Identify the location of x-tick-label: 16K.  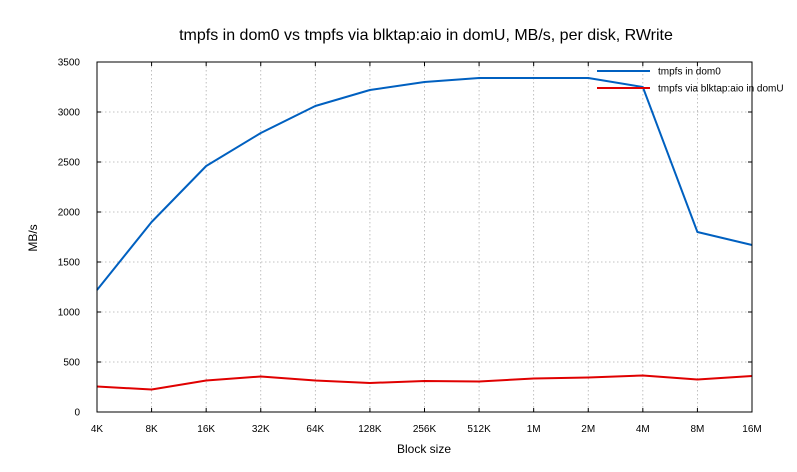
(206, 429).